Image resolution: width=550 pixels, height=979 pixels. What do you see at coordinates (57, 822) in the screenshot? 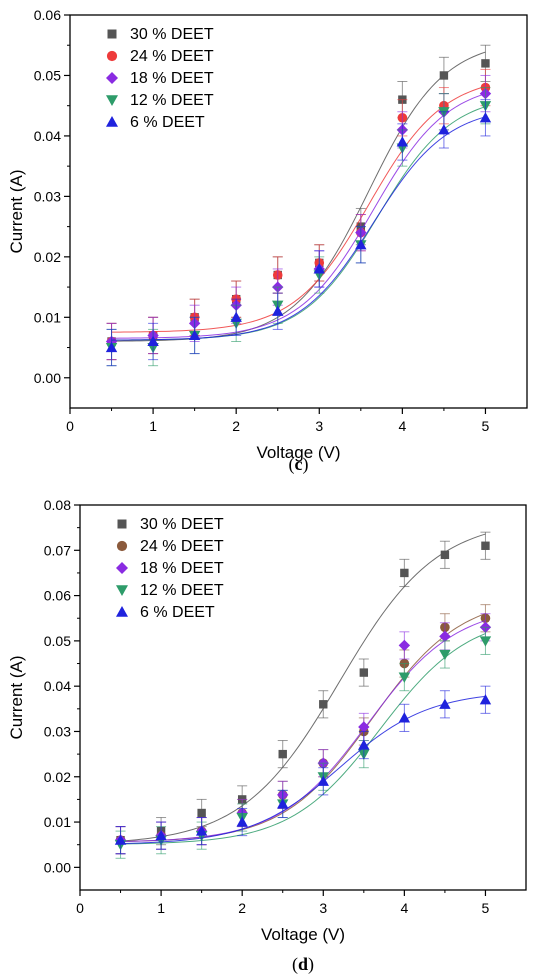
I see `y-tick-label: 0.01` at bounding box center [57, 822].